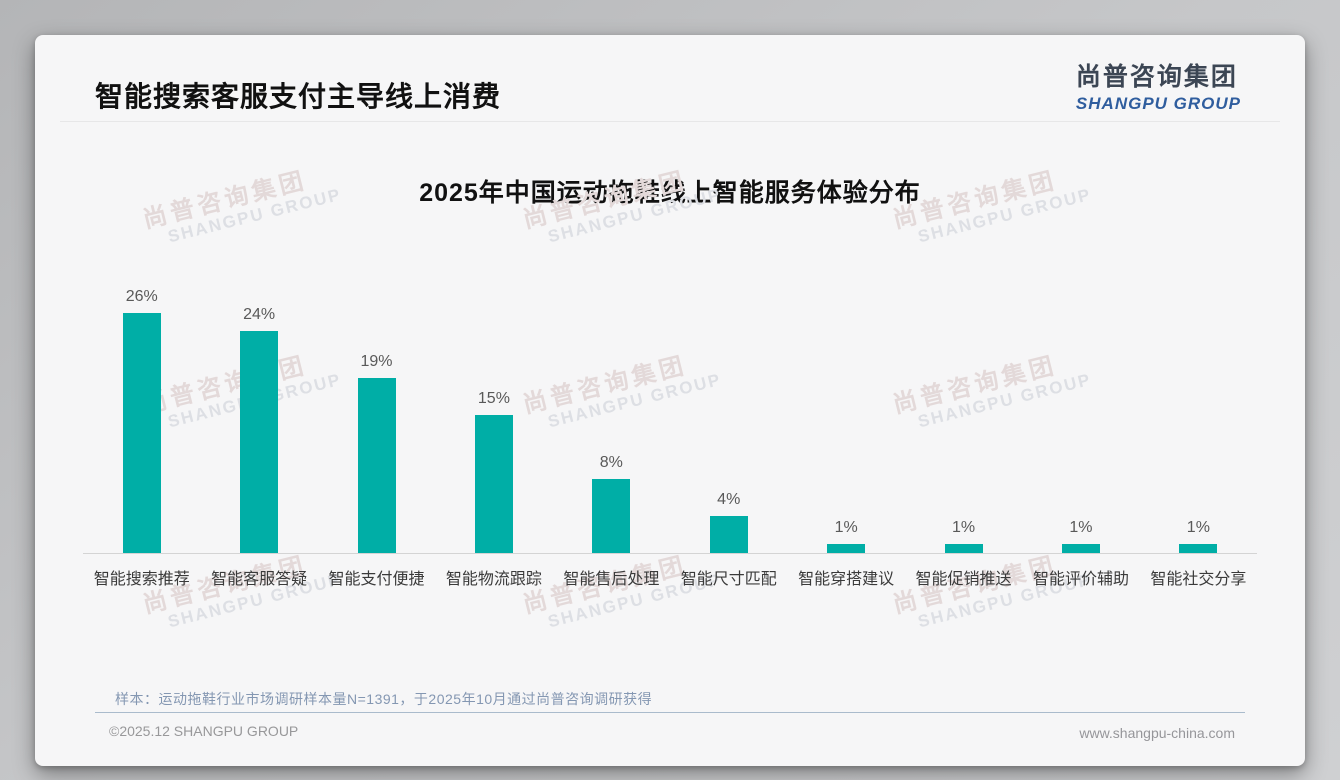 The width and height of the screenshot is (1340, 780). What do you see at coordinates (141, 579) in the screenshot?
I see `category-label: 智能搜索推荐` at bounding box center [141, 579].